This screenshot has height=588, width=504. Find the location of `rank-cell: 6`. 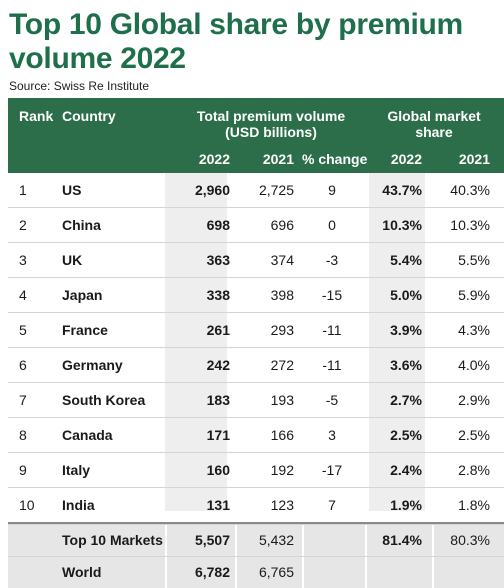

rank-cell: 6 is located at coordinates (23, 365).